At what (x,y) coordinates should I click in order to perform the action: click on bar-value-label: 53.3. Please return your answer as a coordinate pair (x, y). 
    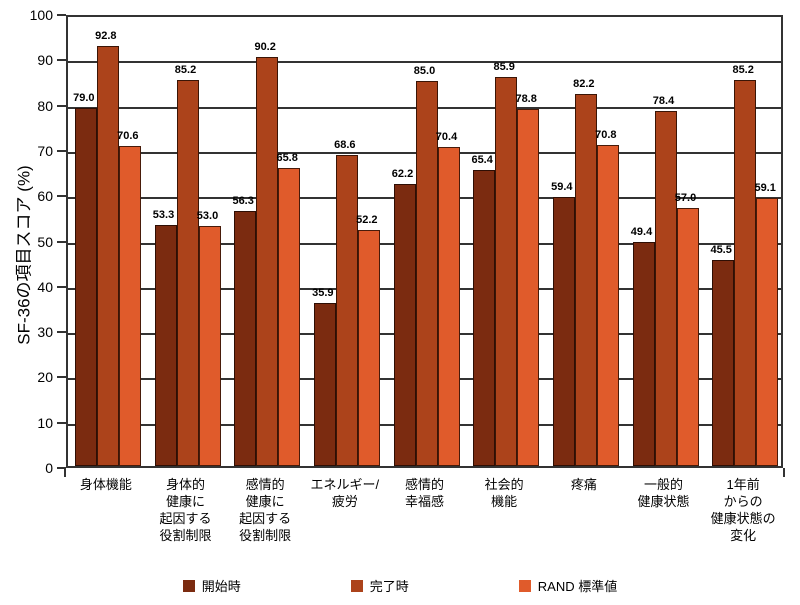
    Looking at the image, I should click on (163, 214).